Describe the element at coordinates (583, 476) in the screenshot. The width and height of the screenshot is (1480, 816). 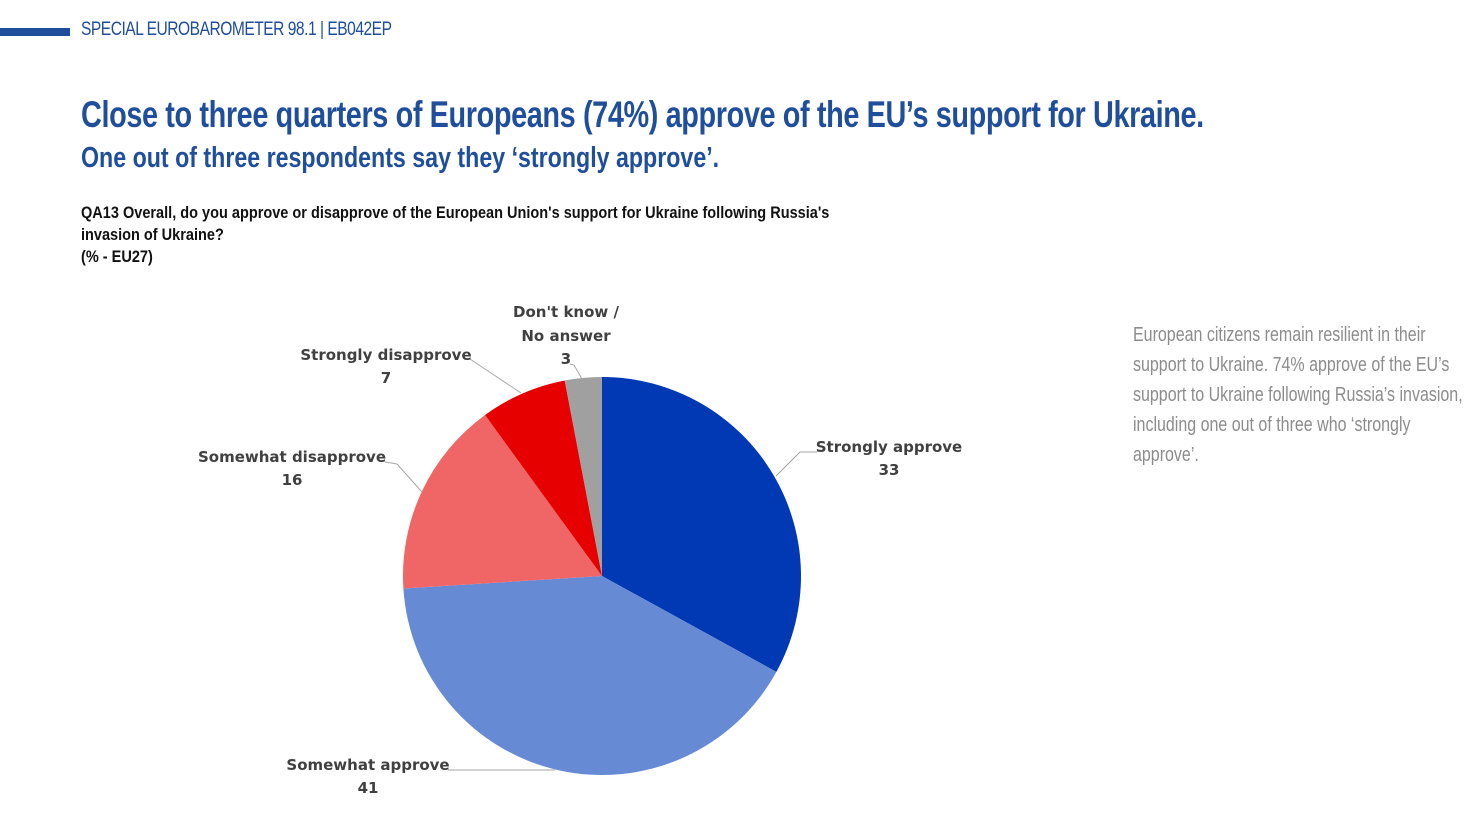
I see `pie-slice-don-t-know-no-answer` at that location.